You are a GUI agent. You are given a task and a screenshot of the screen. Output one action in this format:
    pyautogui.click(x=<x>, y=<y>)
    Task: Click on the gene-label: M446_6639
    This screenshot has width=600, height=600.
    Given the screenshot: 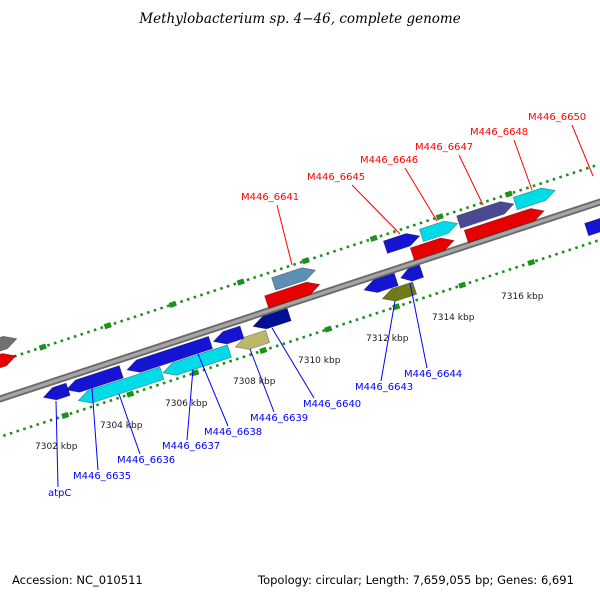 What is the action you would take?
    pyautogui.click(x=279, y=418)
    